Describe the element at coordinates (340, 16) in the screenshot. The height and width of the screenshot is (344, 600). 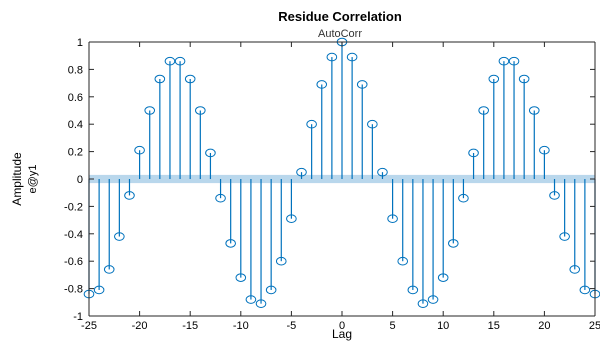
I see `chart-title: Residue Correlation` at that location.